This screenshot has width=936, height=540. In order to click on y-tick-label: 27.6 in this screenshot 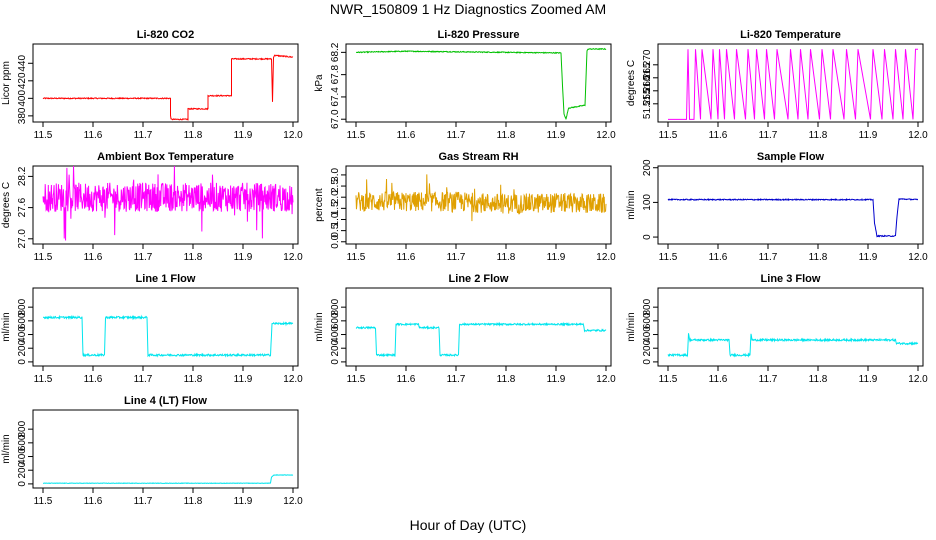, I will do `click(22, 207)`.